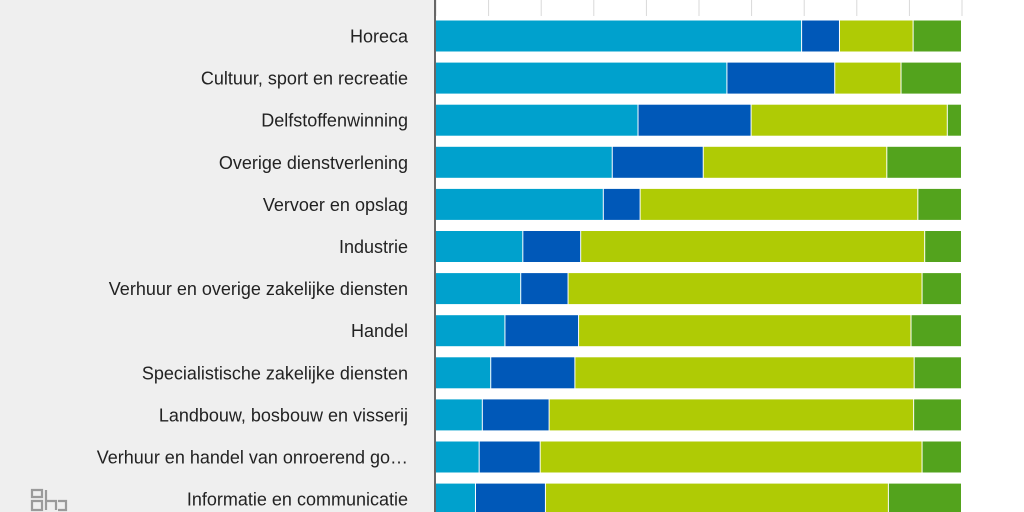 This screenshot has height=512, width=1024. Describe the element at coordinates (335, 205) in the screenshot. I see `category-label-4: Vervoer en opslag` at that location.